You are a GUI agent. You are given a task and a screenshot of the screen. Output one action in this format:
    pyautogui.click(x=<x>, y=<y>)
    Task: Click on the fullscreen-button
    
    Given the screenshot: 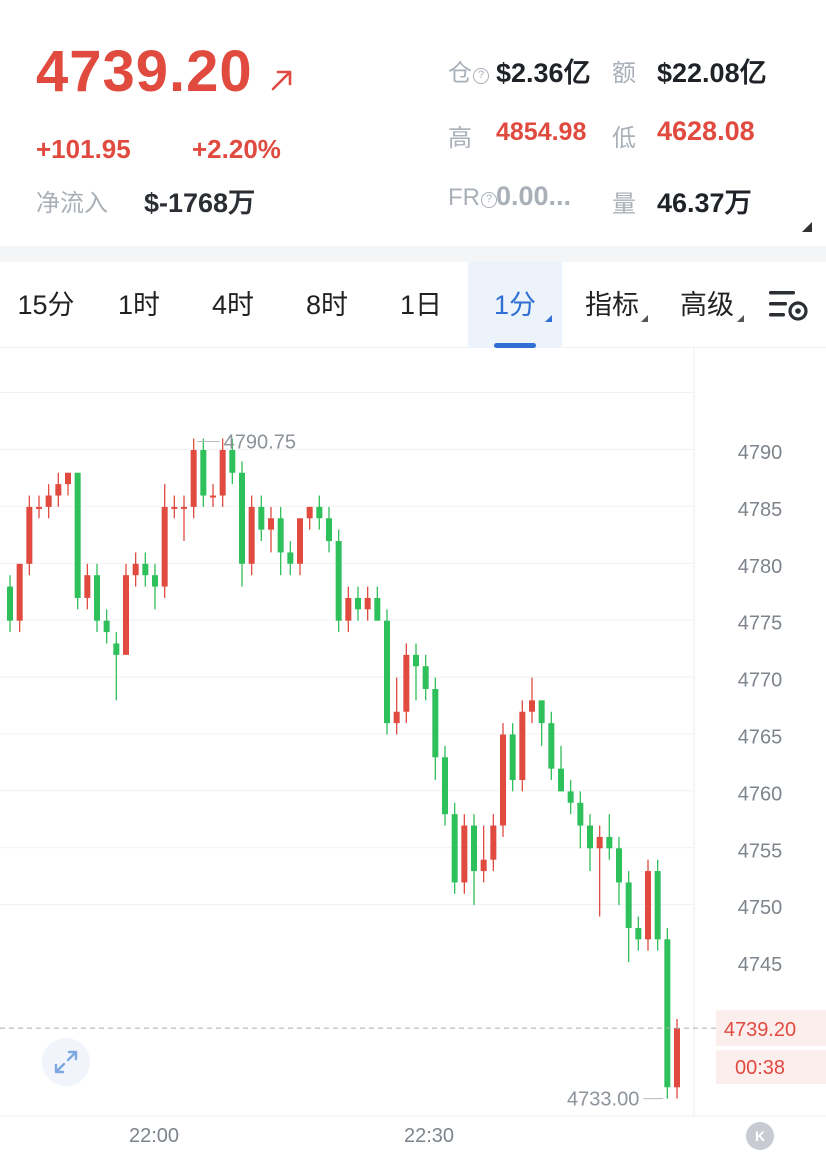 What is the action you would take?
    pyautogui.click(x=66, y=1062)
    